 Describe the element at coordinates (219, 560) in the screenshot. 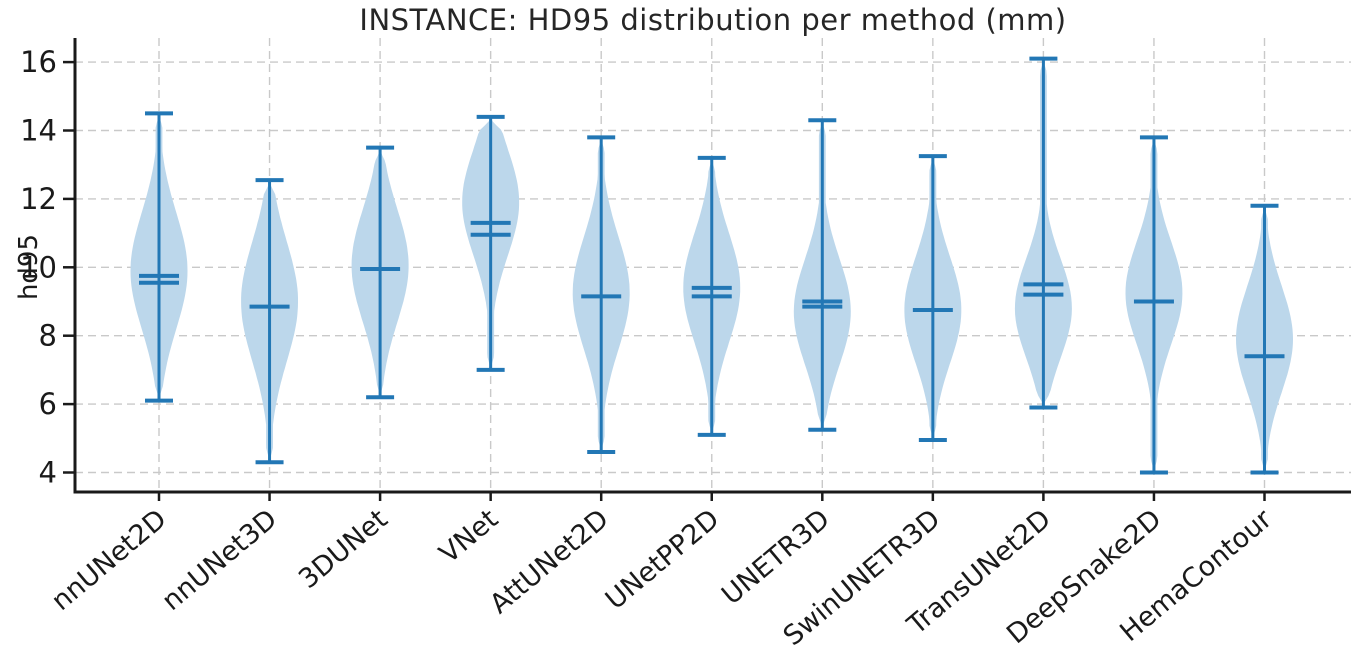

I see `x-tick-label: nnUNet3D` at that location.